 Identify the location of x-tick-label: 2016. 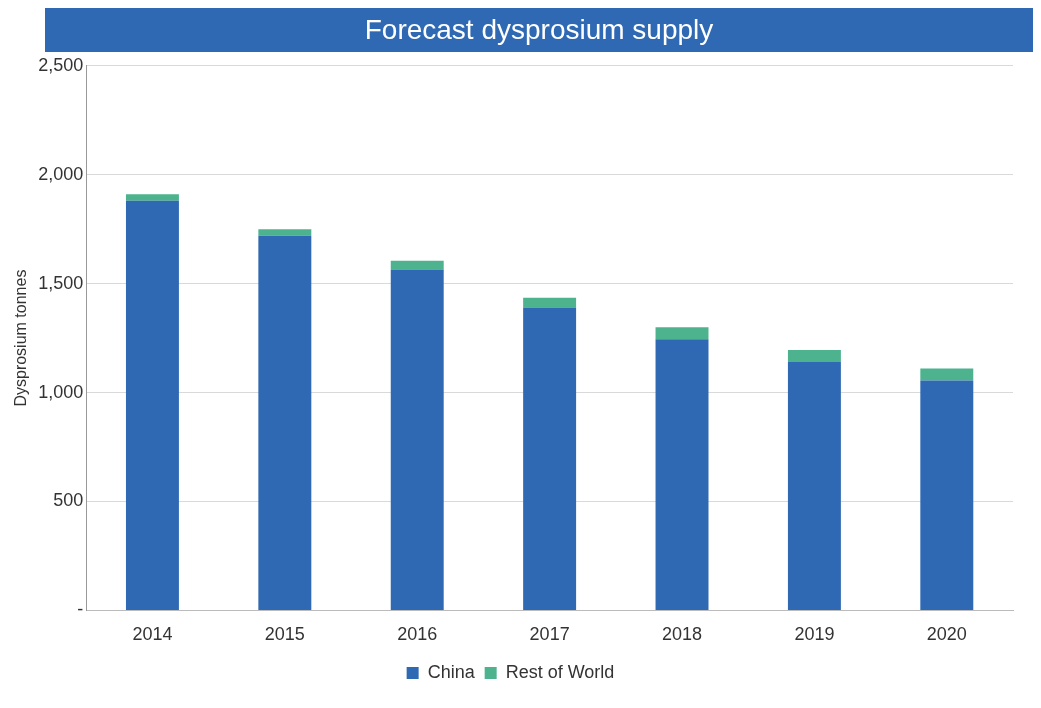
(417, 634).